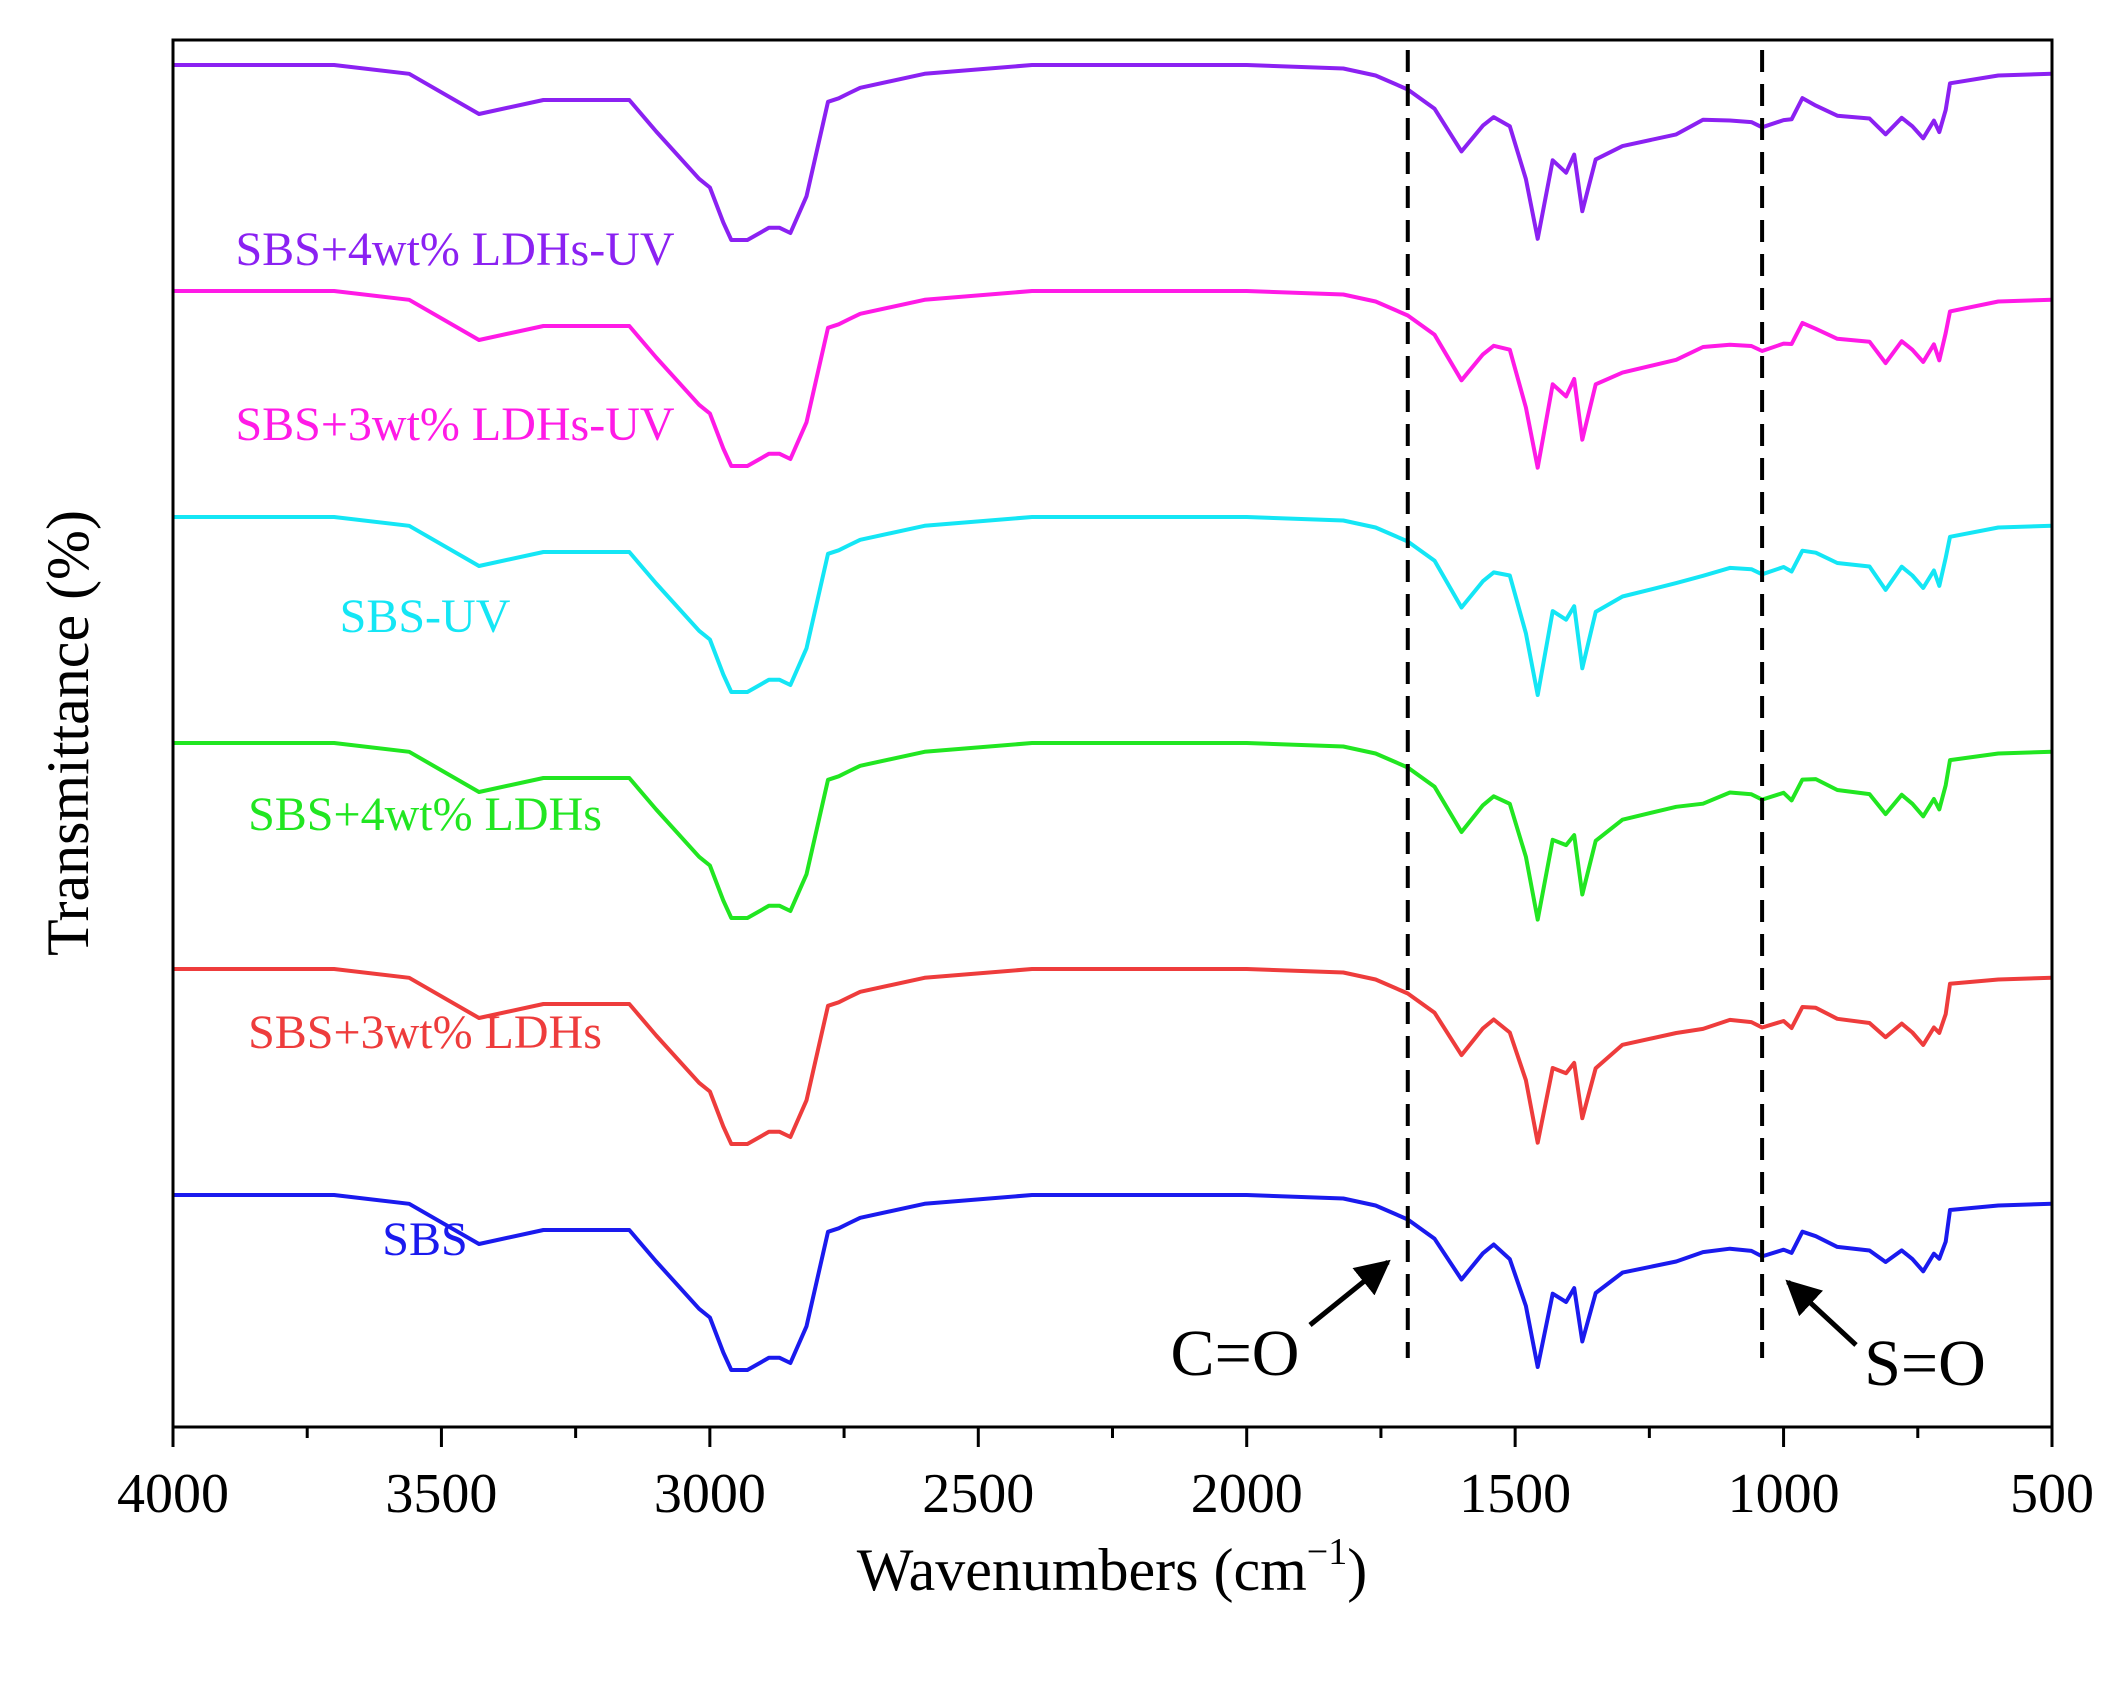 The image size is (2120, 1685). What do you see at coordinates (2052, 1494) in the screenshot?
I see `x-tick-label: 500` at bounding box center [2052, 1494].